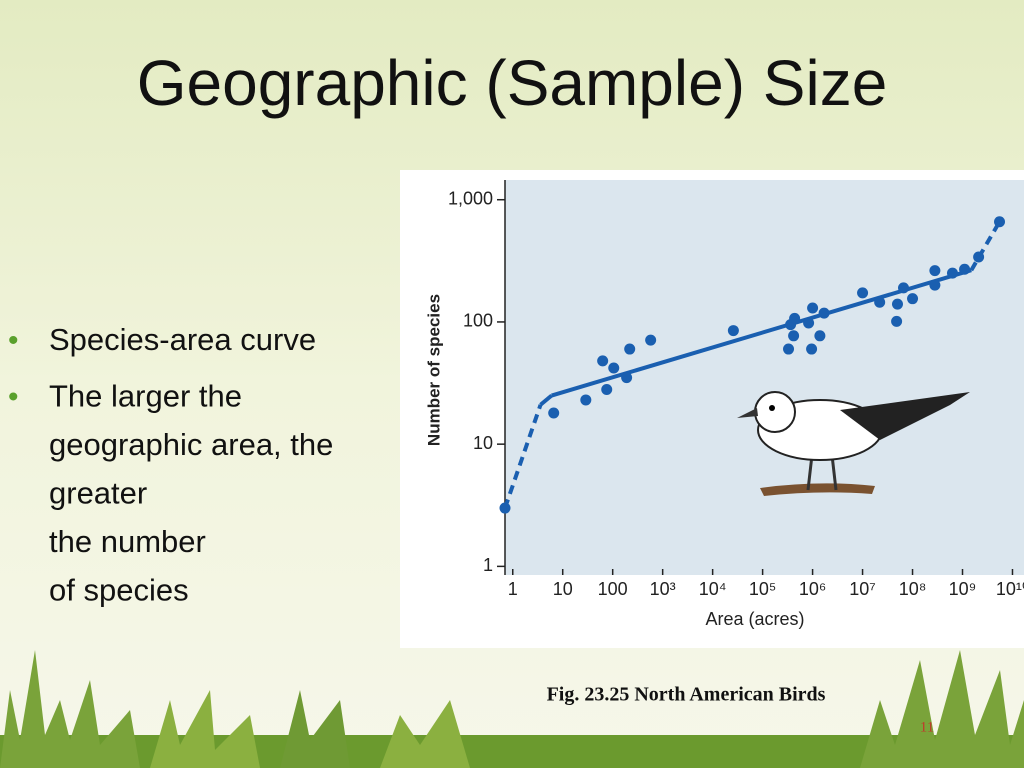 This screenshot has height=768, width=1024. Describe the element at coordinates (470, 198) in the screenshot. I see `y-tick-label: 1,000` at that location.